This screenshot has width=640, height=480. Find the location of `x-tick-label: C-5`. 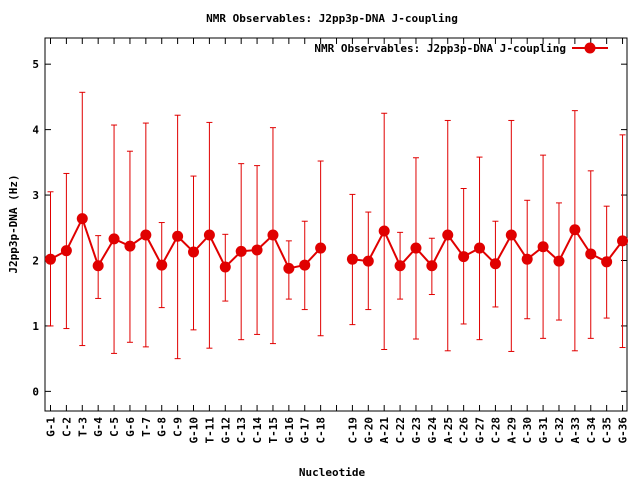

x-tick-label: C-5 is located at coordinates (114, 427).